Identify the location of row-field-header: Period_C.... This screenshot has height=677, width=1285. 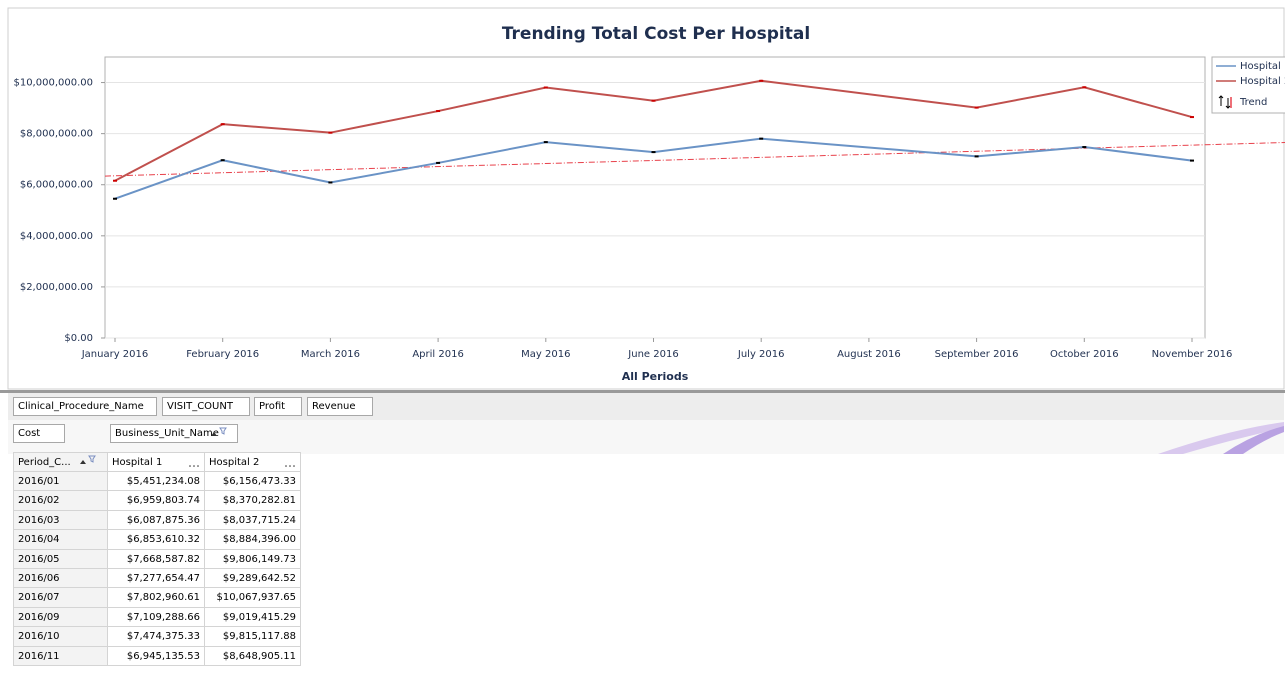
(60, 462).